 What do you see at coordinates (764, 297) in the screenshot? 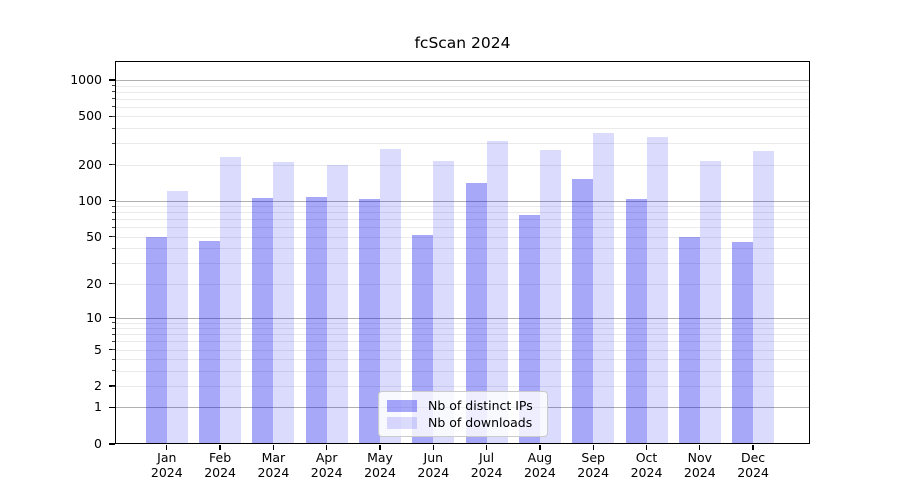
I see `bar-downloads-dec` at bounding box center [764, 297].